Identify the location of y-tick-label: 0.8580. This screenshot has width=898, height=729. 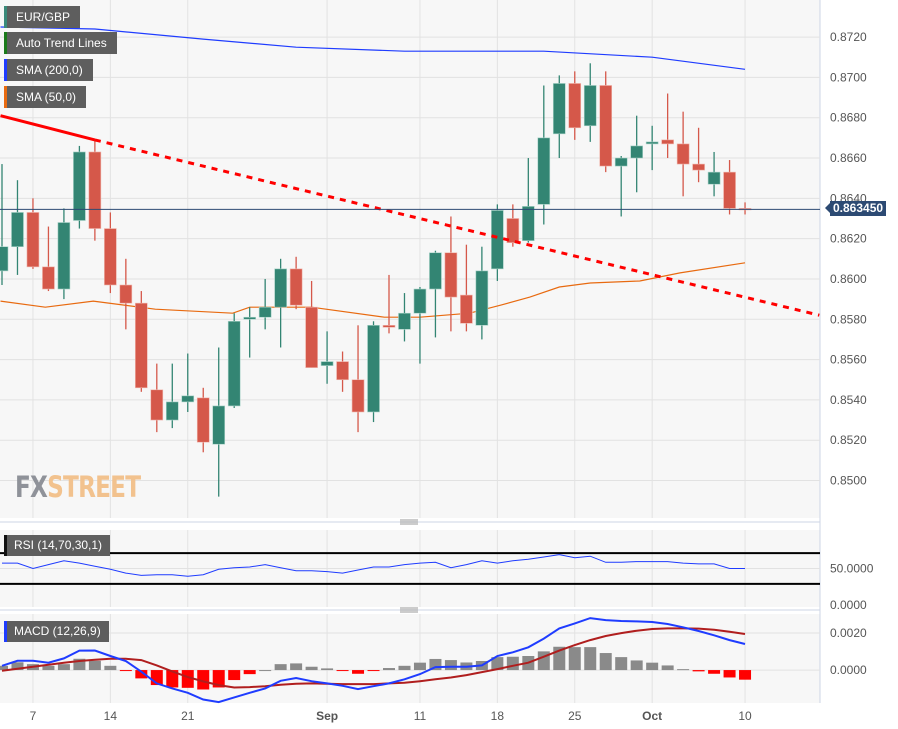
(848, 319).